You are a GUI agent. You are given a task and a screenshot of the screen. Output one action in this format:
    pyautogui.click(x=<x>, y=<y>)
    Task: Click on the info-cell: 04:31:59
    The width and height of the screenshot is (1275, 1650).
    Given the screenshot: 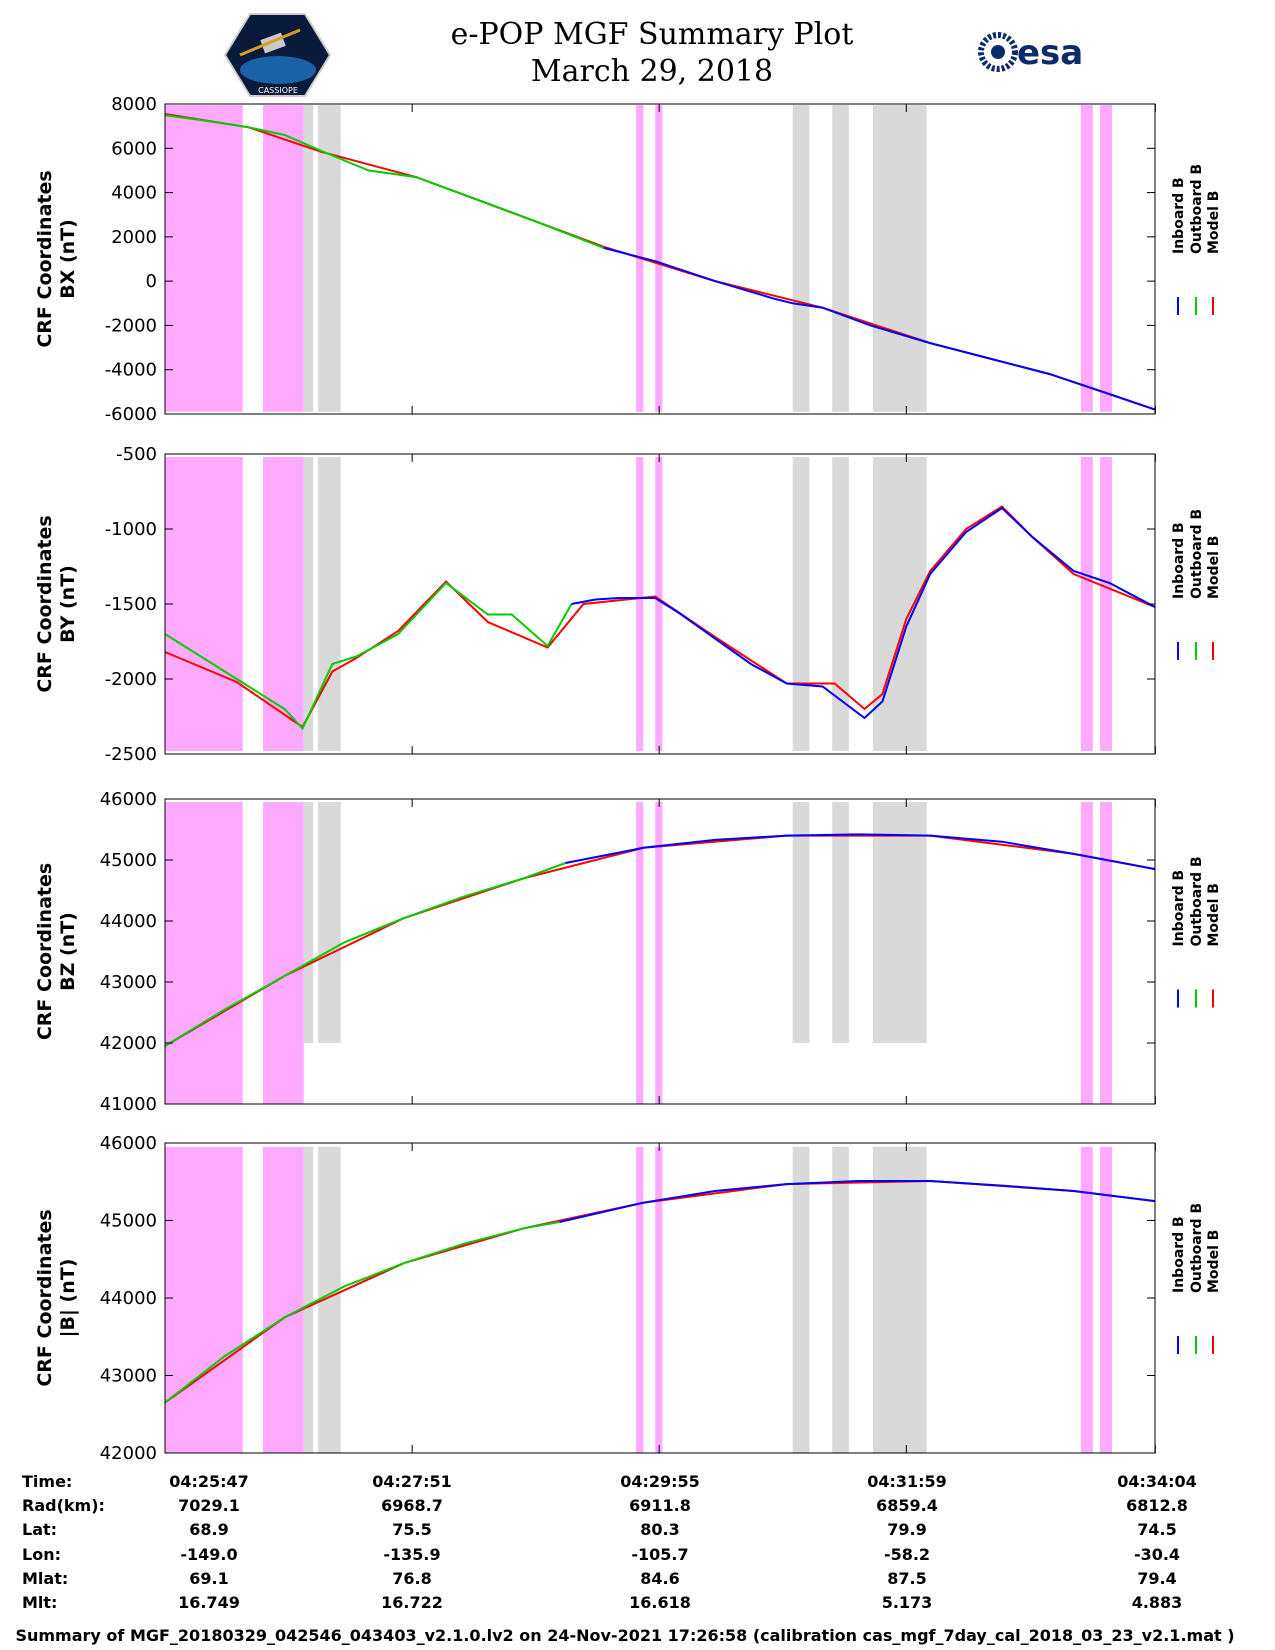 What is the action you would take?
    pyautogui.click(x=907, y=1481)
    